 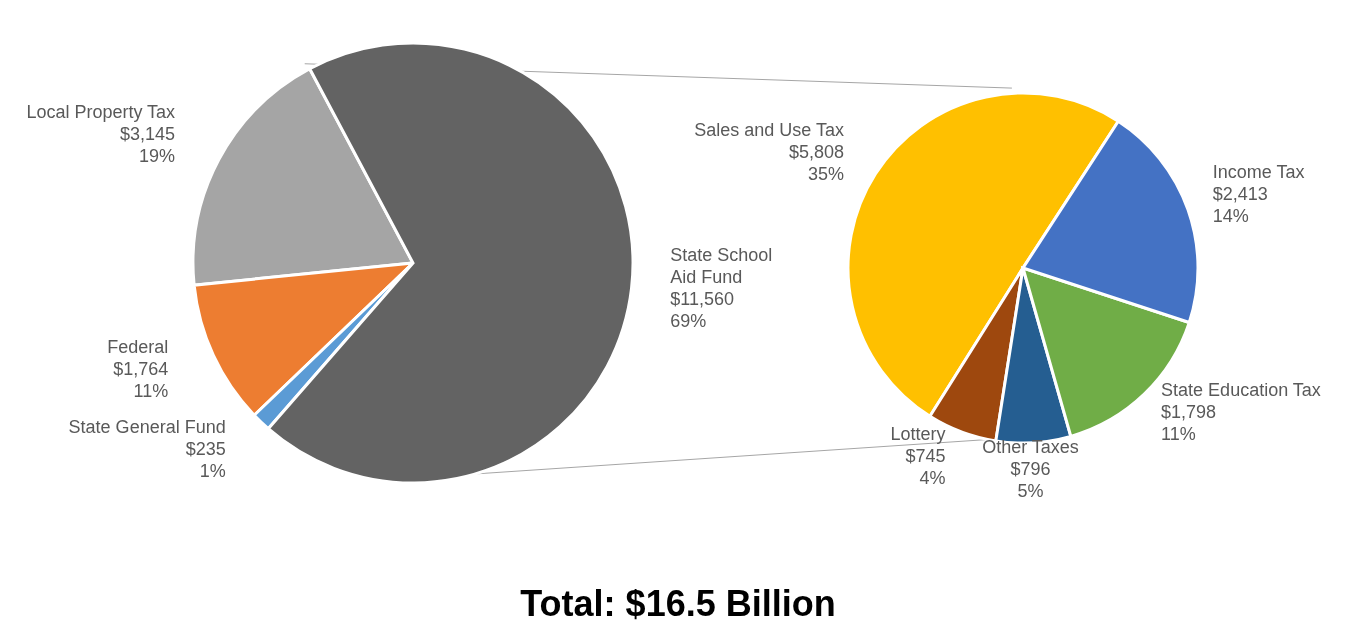 I want to click on slice-label: Income Tax, so click(x=1258, y=172).